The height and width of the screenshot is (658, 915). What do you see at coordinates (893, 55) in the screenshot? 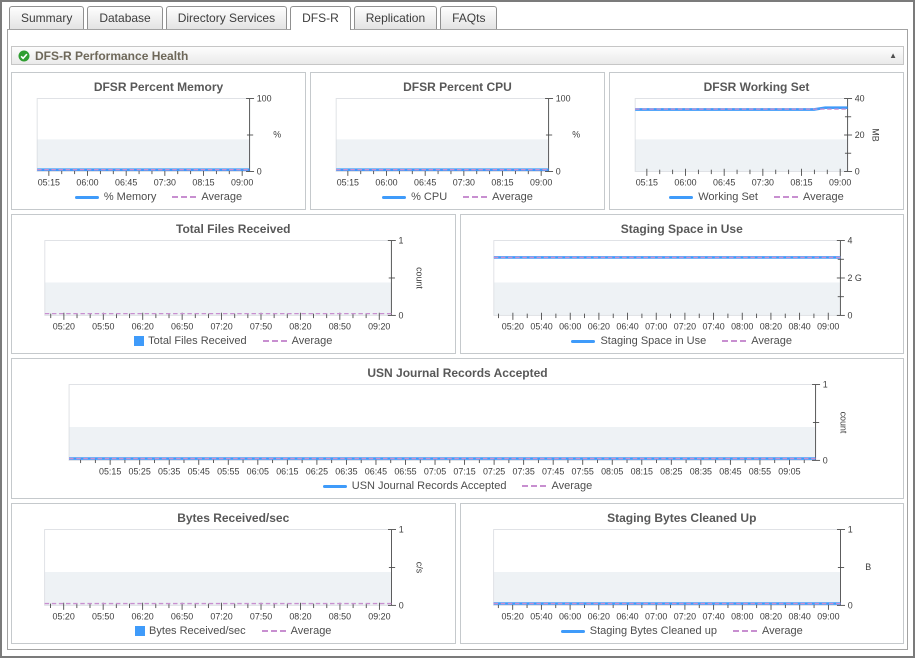
I see `collapse-up-arrow-icon: ▲` at bounding box center [893, 55].